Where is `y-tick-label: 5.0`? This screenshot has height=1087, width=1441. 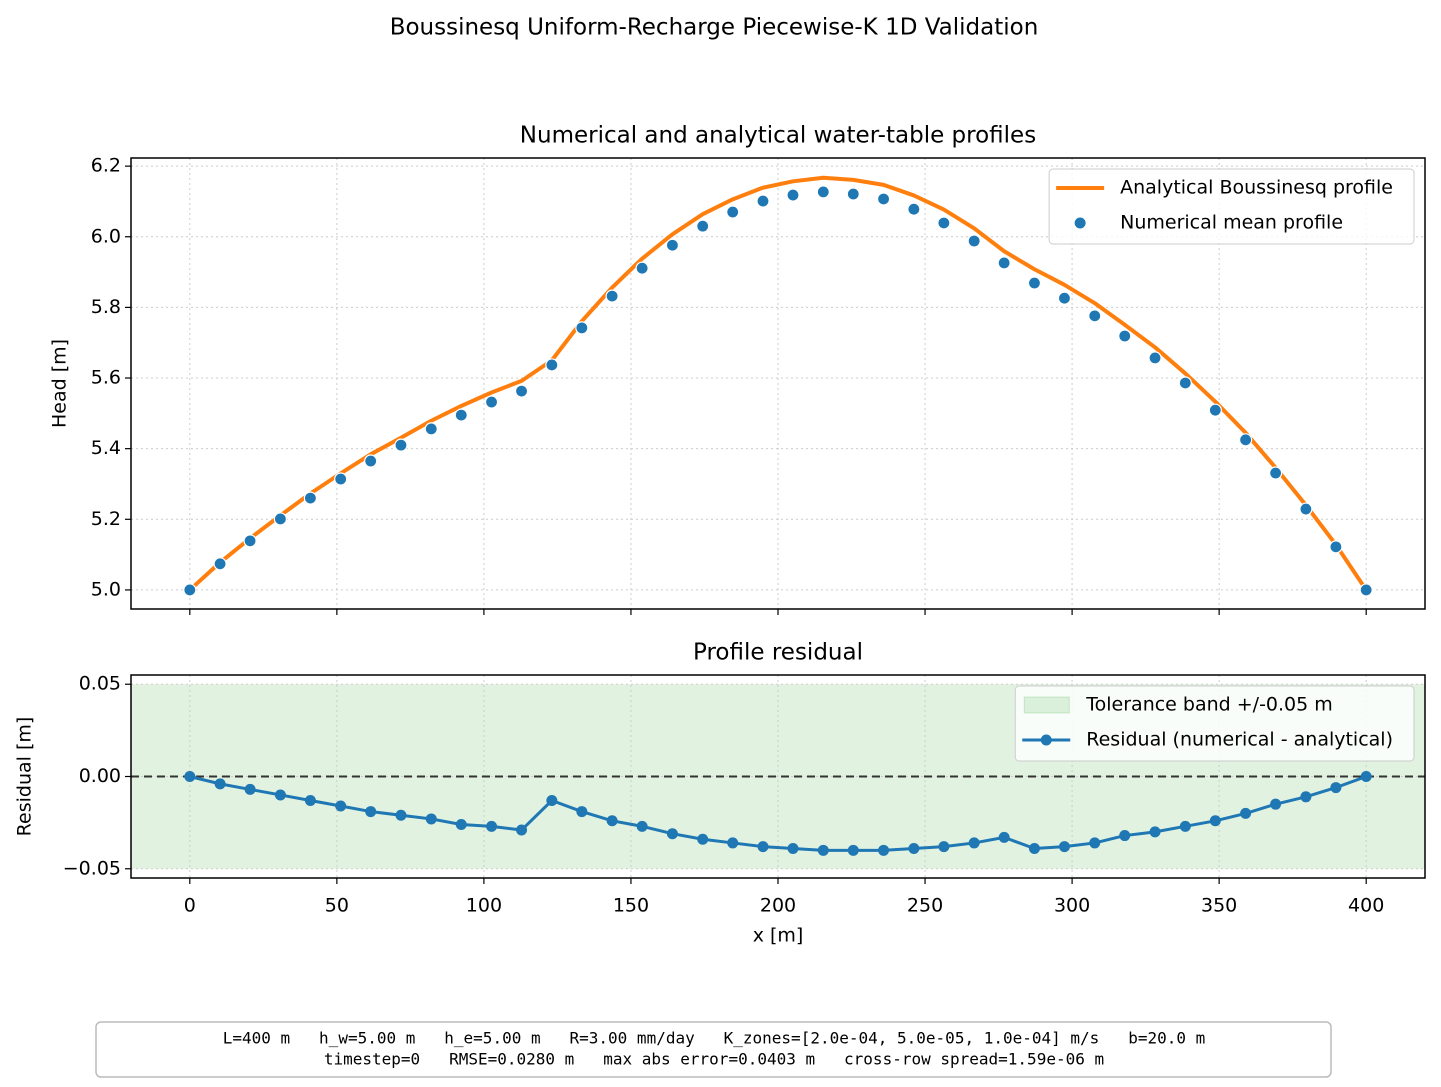 y-tick-label: 5.0 is located at coordinates (106, 589).